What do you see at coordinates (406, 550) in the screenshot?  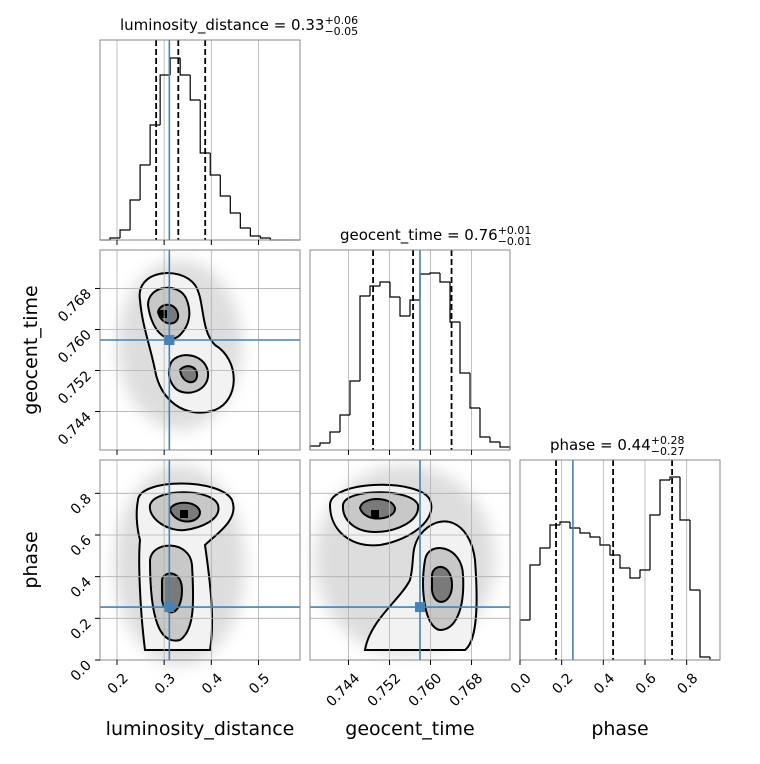 I see `density-contour` at bounding box center [406, 550].